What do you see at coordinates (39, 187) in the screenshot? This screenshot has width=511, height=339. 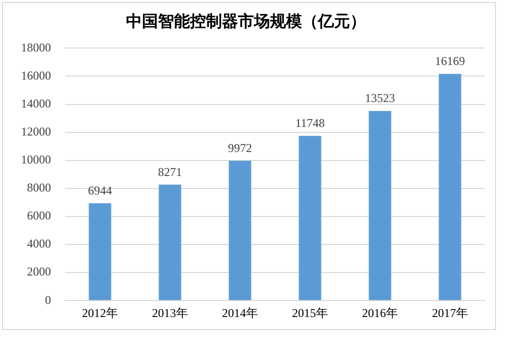 I see `y-tick-label: 8000` at bounding box center [39, 187].